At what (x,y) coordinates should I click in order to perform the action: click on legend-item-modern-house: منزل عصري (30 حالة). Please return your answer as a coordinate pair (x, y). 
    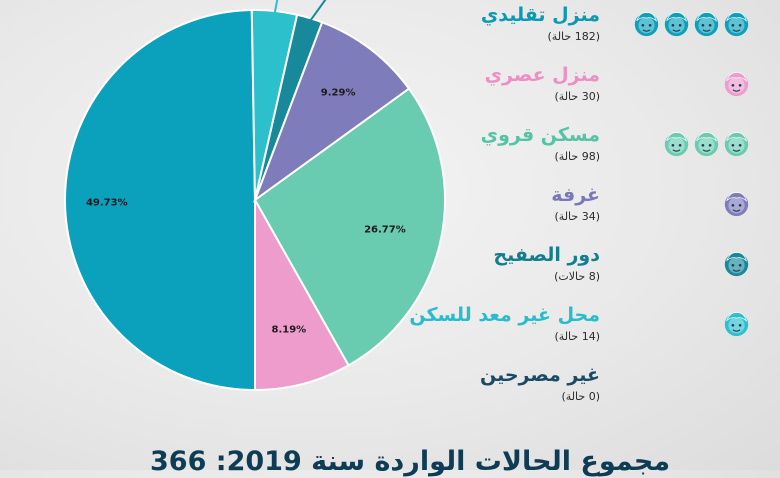
    Looking at the image, I should click on (585, 94).